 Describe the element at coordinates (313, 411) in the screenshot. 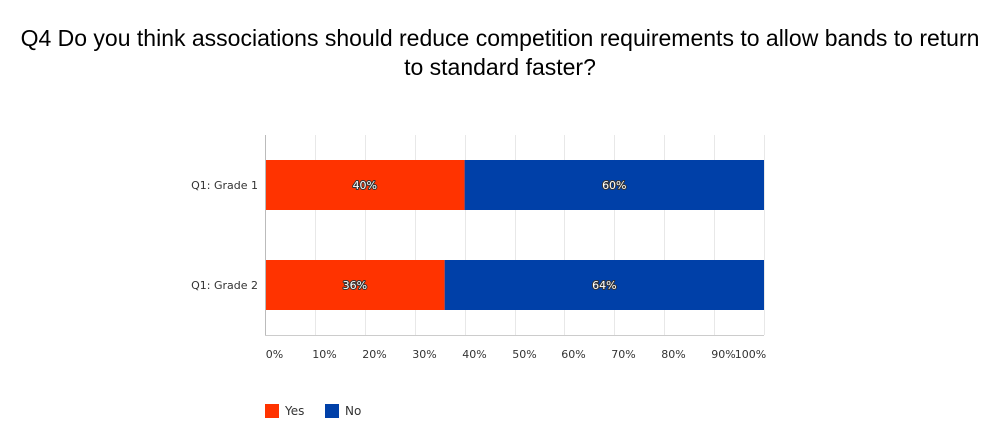

I see `legend: Yes No` at that location.